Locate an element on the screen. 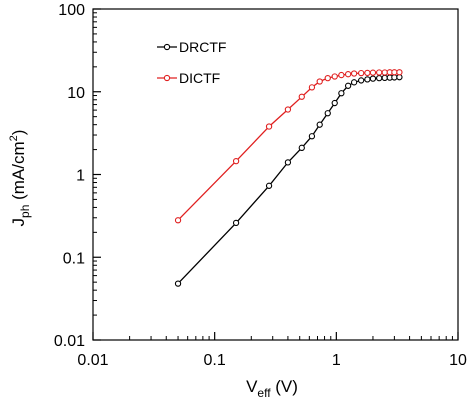  y-tick-label: 0.1 is located at coordinates (74, 258).